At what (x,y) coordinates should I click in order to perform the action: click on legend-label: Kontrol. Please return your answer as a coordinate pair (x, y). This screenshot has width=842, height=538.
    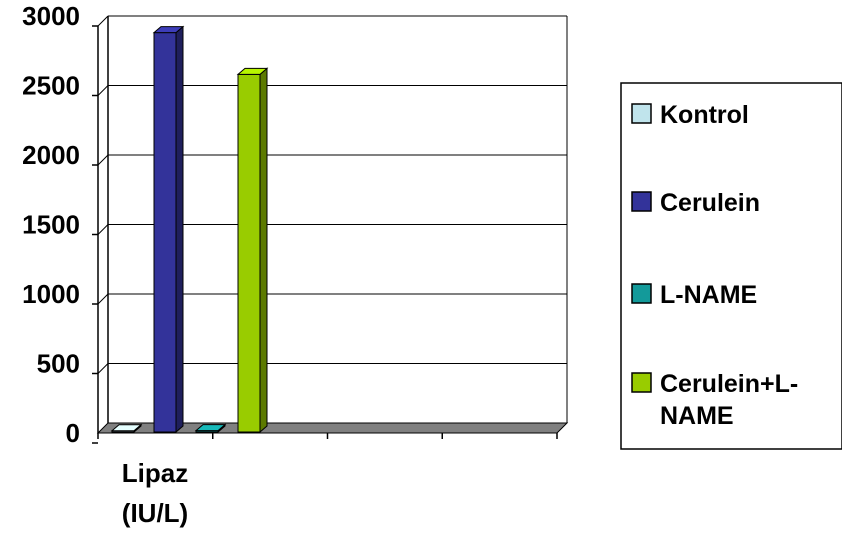
    Looking at the image, I should click on (704, 115).